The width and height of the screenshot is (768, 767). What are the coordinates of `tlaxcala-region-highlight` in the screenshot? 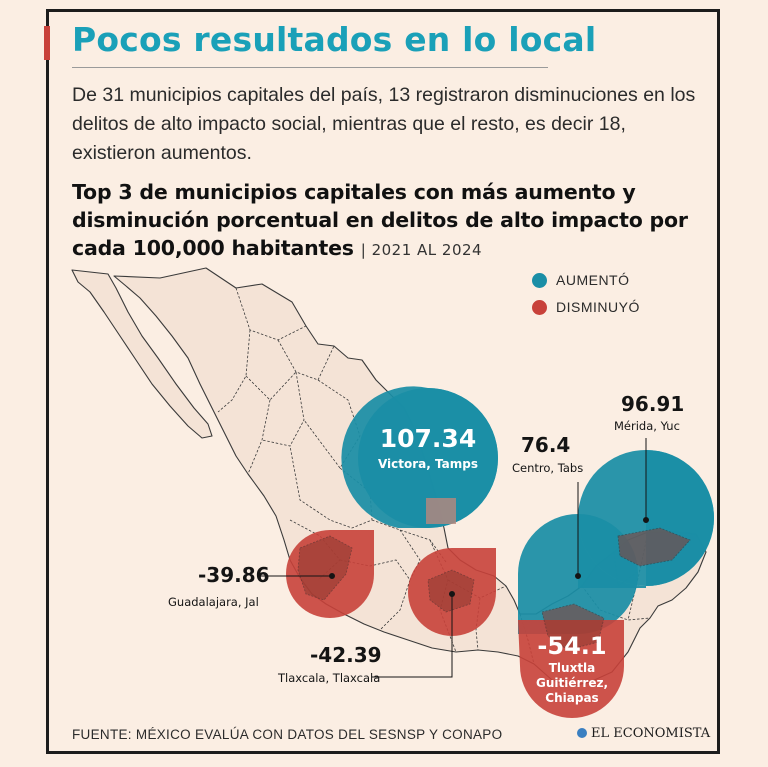 It's located at (451, 591).